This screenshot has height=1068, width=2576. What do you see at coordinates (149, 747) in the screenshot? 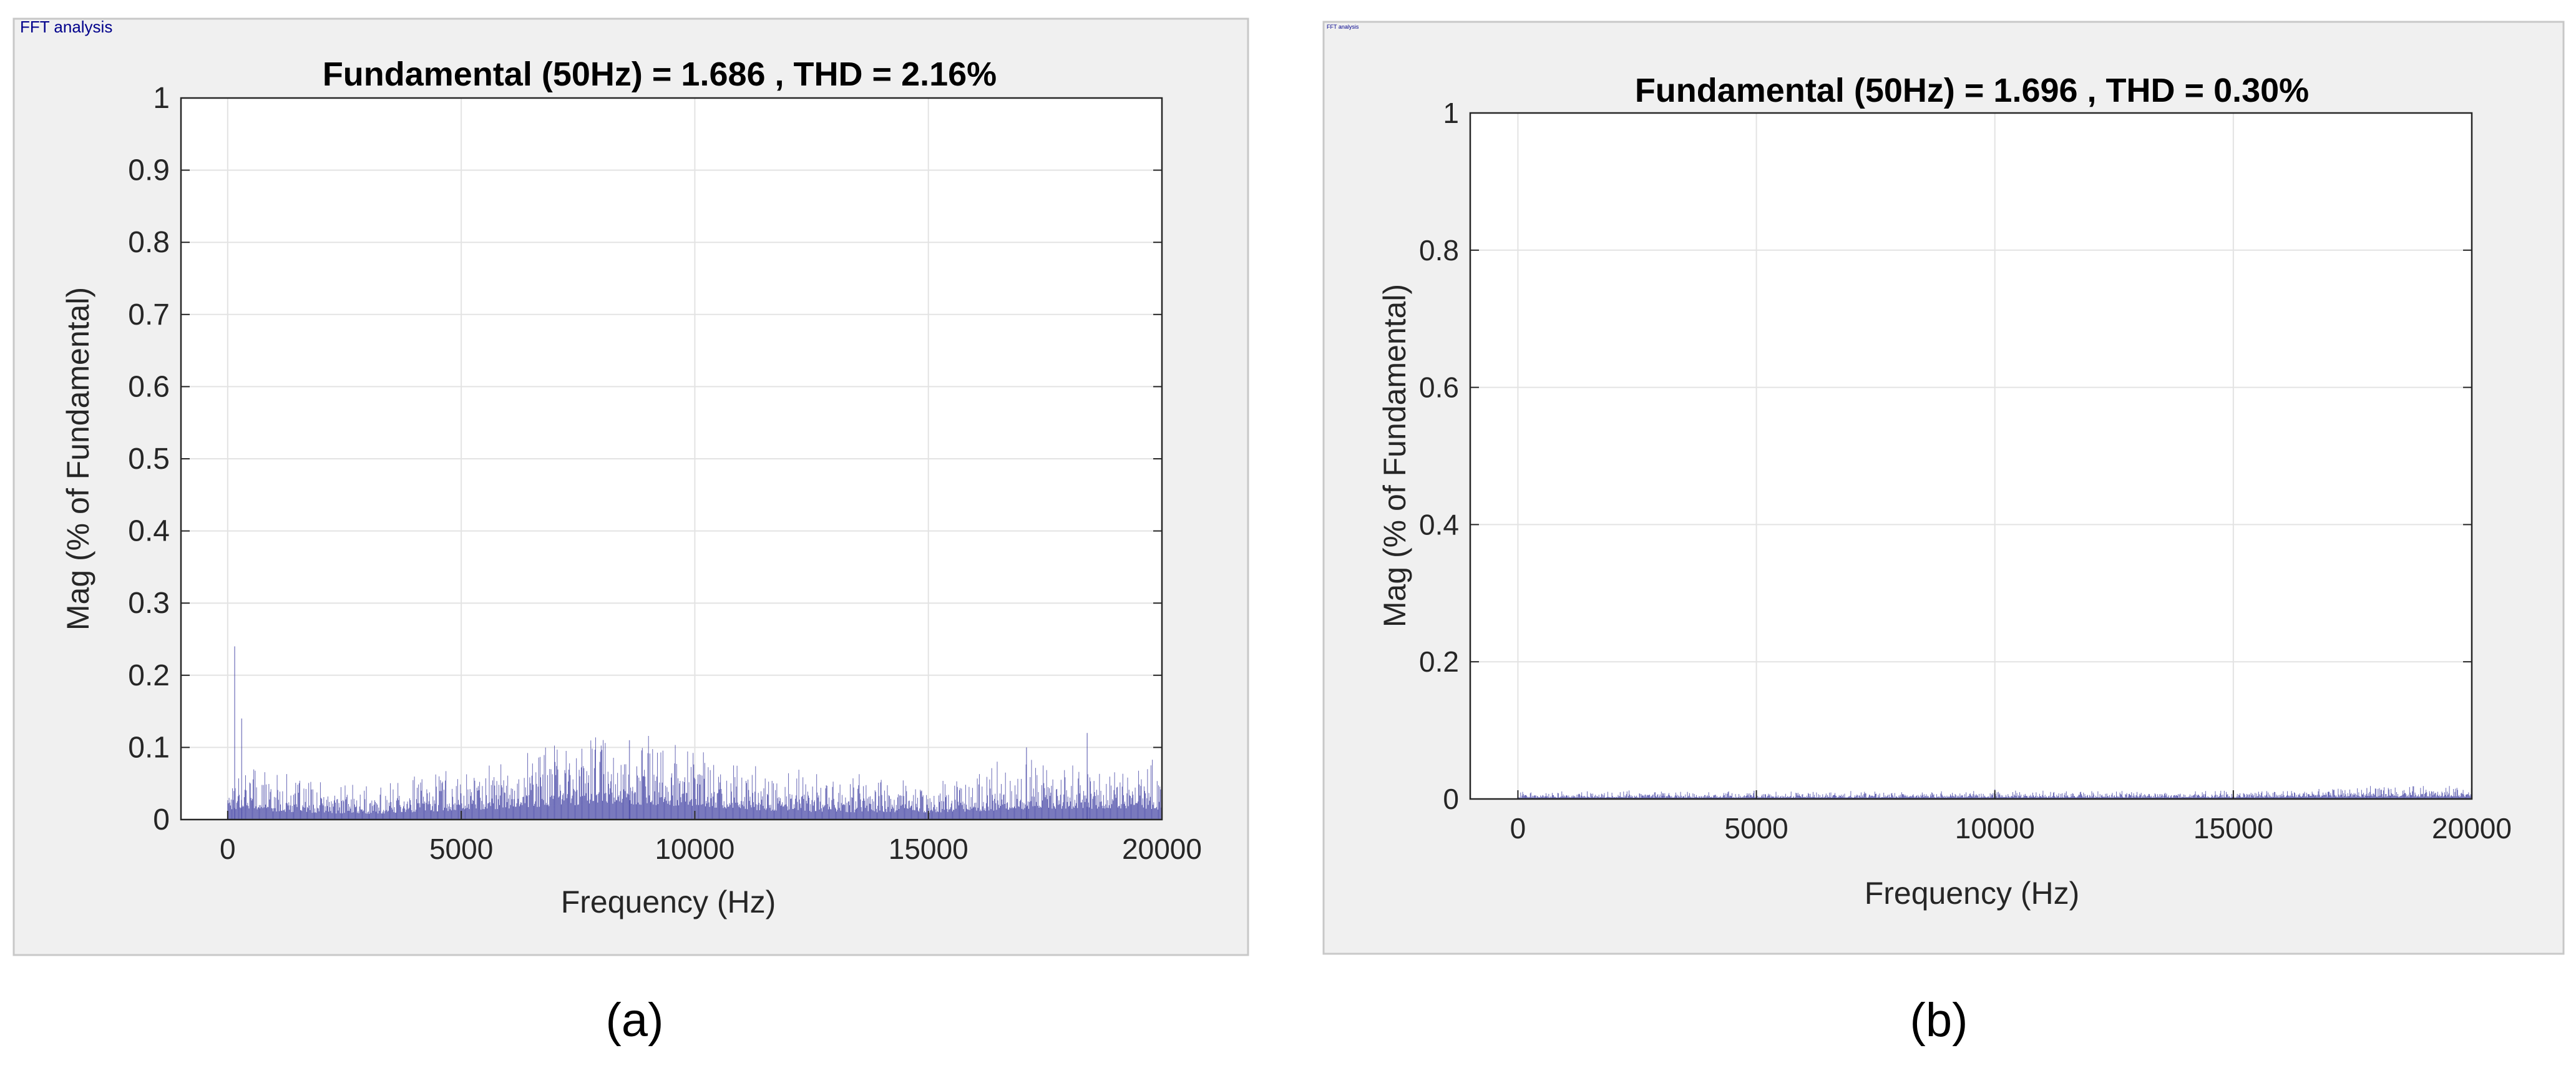
I see `y-tick-label: 0.1` at bounding box center [149, 747].